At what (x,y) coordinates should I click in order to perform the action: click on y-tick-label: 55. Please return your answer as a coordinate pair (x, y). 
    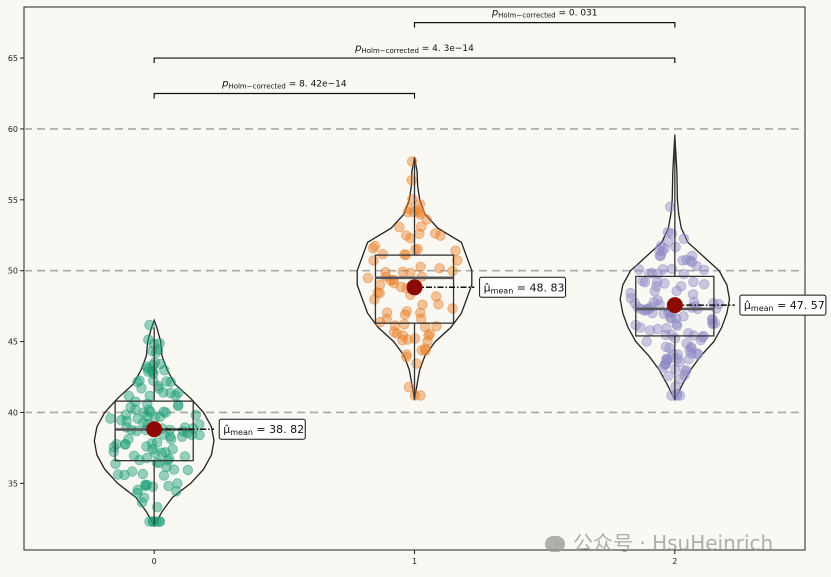
    Looking at the image, I should click on (13, 200).